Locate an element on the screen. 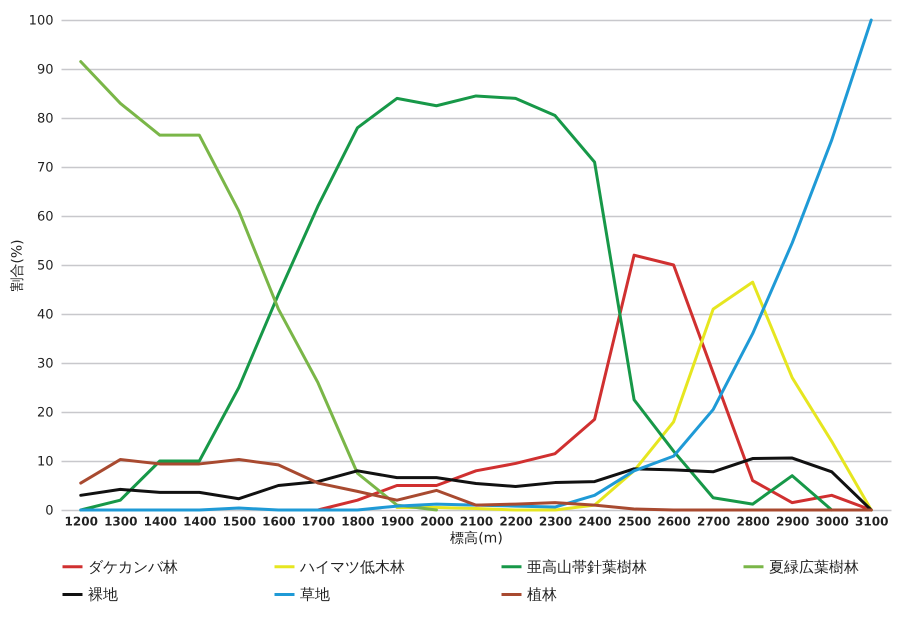 Image resolution: width=908 pixels, height=643 pixels. y-tick-label: 30 is located at coordinates (45, 364).